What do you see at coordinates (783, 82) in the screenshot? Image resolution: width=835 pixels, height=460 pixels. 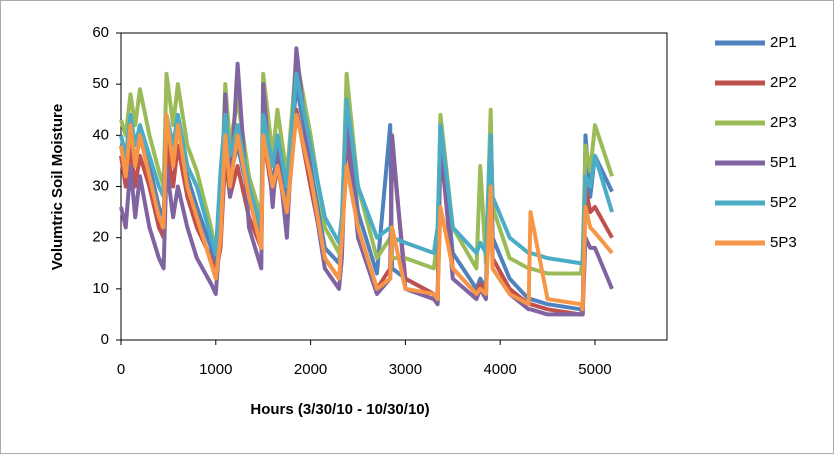 I see `legend-label: 2P2` at bounding box center [783, 82].